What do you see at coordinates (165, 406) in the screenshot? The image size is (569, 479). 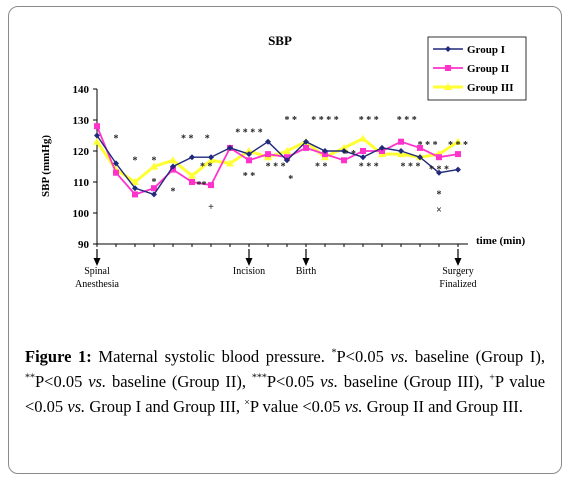 I see `caption-text: Group I and Group III,` at bounding box center [165, 406].